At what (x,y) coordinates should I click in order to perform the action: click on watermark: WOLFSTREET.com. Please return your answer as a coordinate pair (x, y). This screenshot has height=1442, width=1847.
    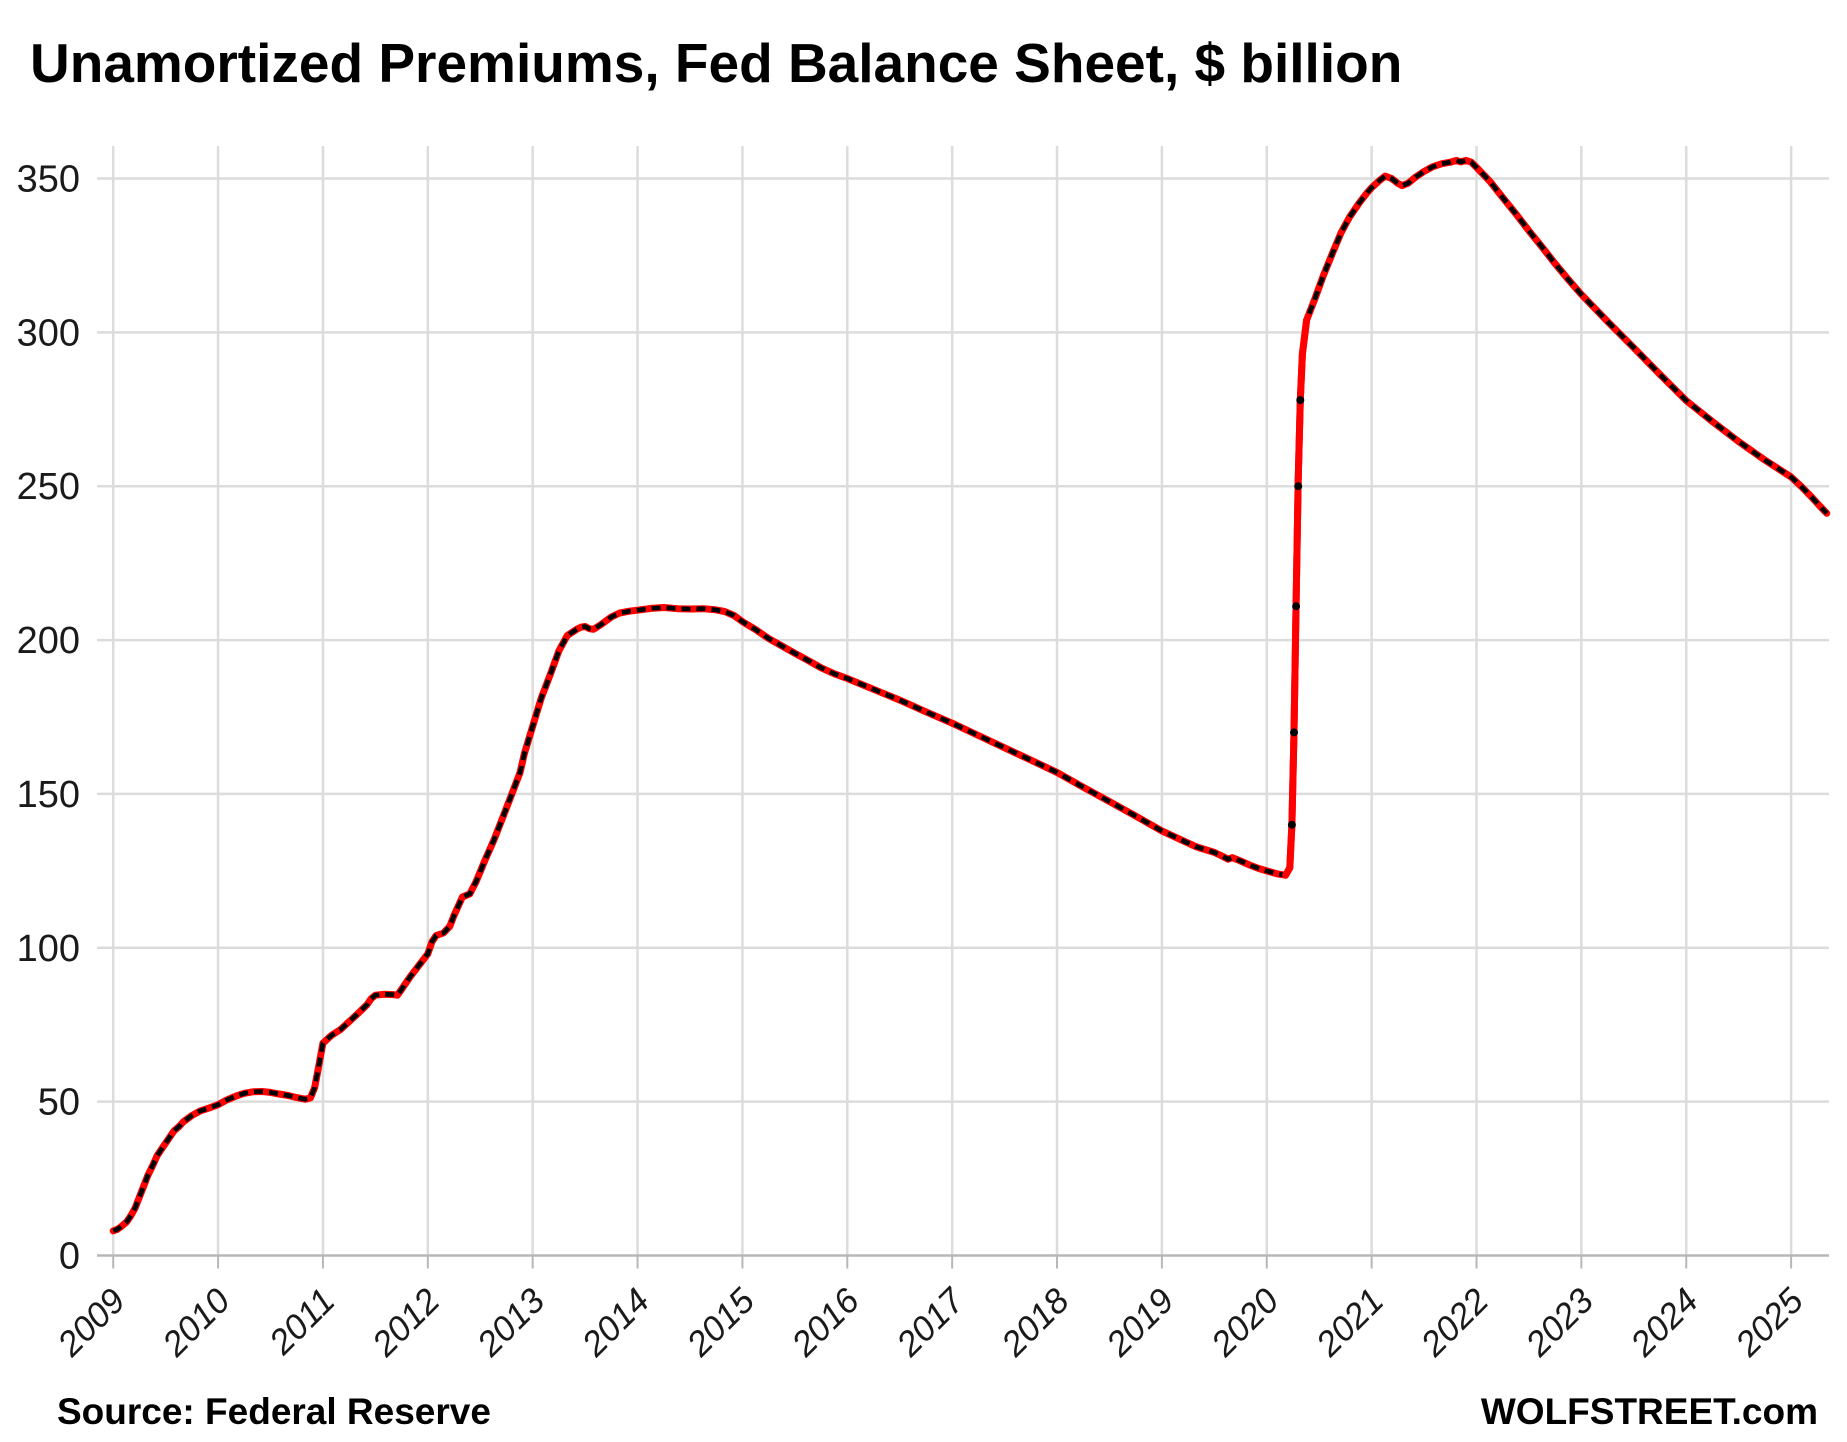
    Looking at the image, I should click on (1649, 1411).